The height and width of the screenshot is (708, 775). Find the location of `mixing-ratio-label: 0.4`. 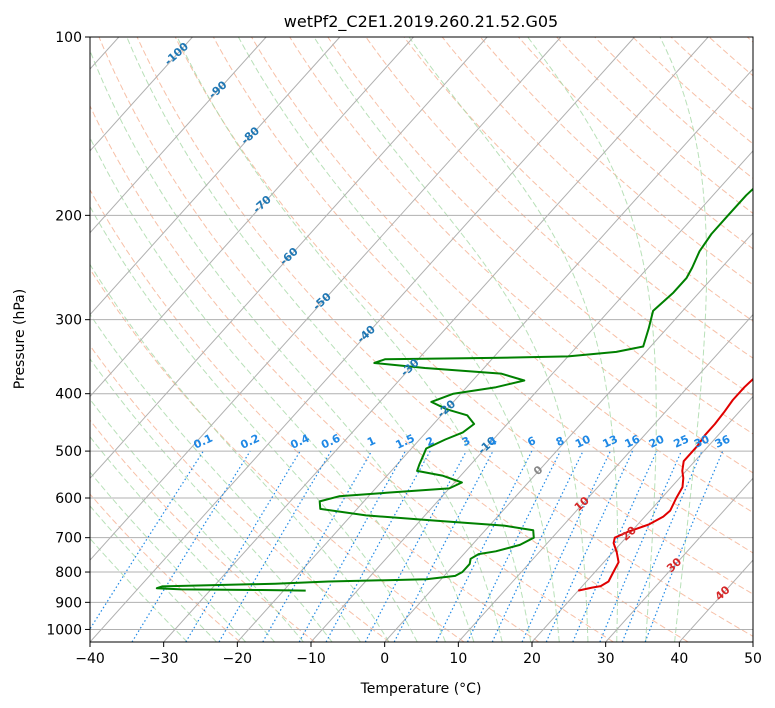

mixing-ratio-label: 0.4 is located at coordinates (299, 442).